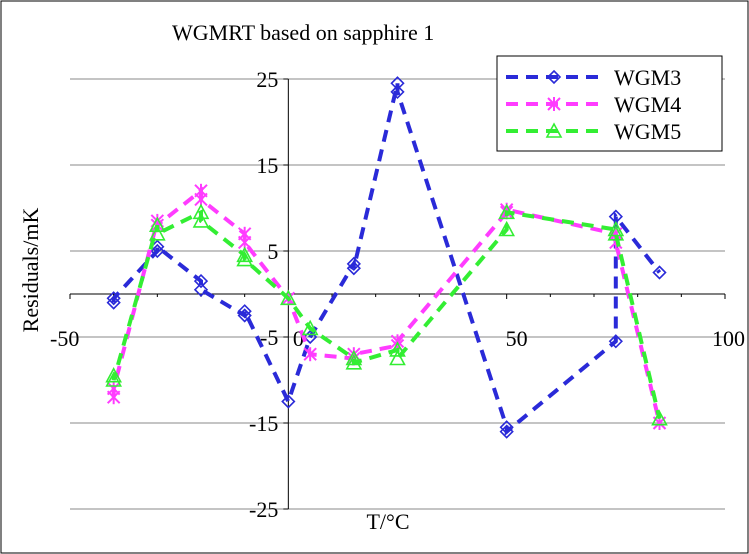 This screenshot has height=554, width=749. I want to click on x-tick-label: -50, so click(64, 338).